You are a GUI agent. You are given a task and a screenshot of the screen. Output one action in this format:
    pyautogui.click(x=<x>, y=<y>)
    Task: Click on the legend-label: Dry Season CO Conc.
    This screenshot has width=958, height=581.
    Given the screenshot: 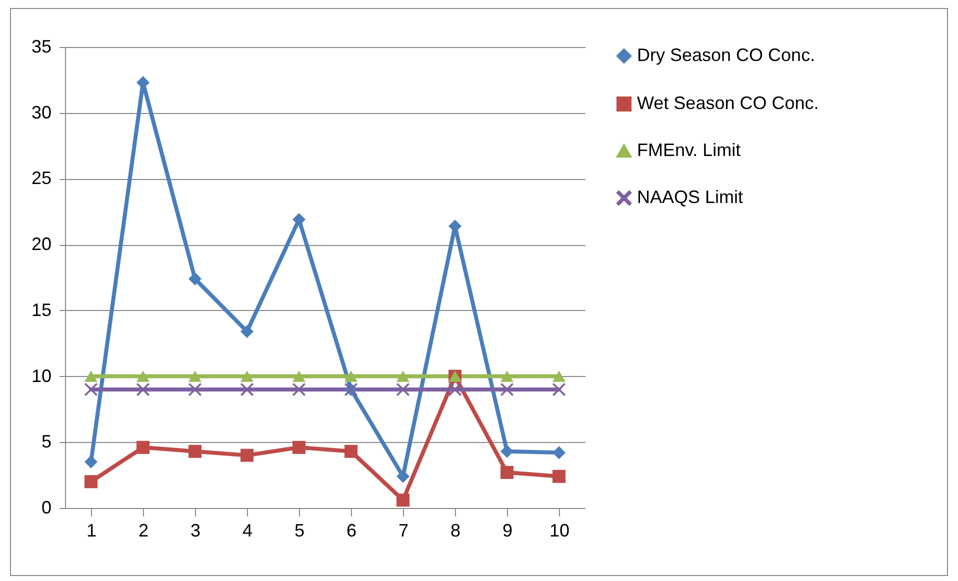 What is the action you would take?
    pyautogui.click(x=726, y=55)
    